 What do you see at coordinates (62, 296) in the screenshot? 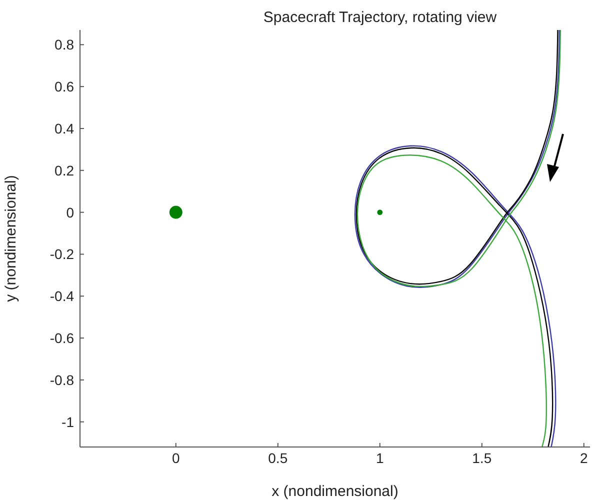
I see `y-tick-label: -0.4` at bounding box center [62, 296].